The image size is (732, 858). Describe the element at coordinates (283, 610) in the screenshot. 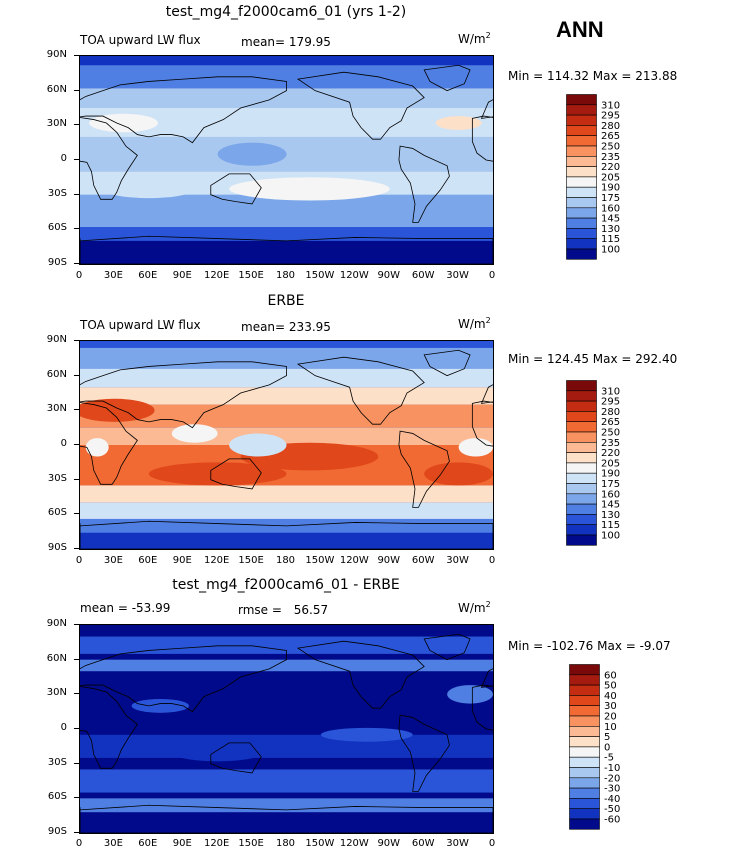

I see `rmse-label: rmse = 56.57` at that location.